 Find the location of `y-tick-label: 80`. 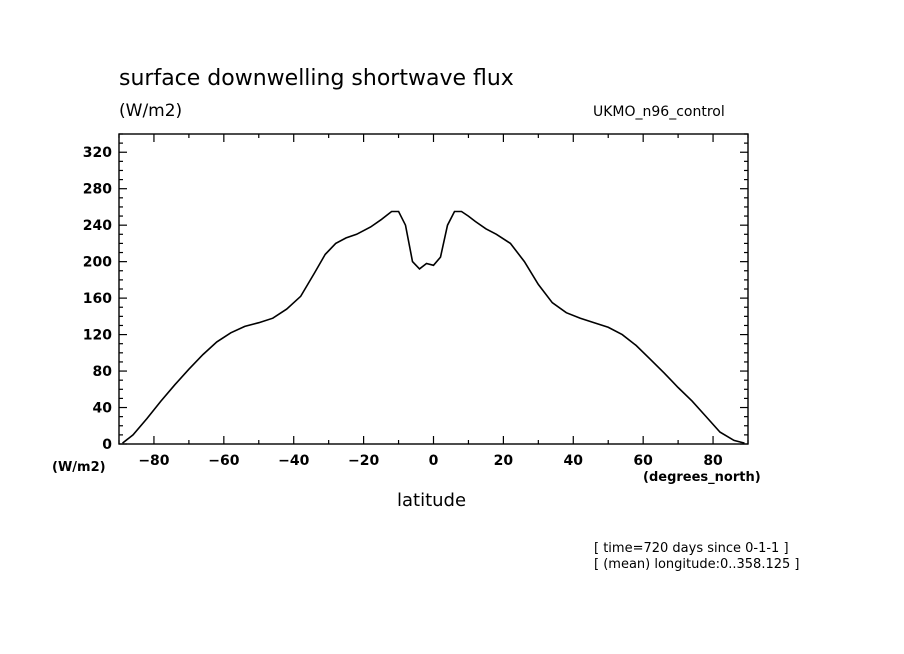

y-tick-label: 80 is located at coordinates (103, 372).